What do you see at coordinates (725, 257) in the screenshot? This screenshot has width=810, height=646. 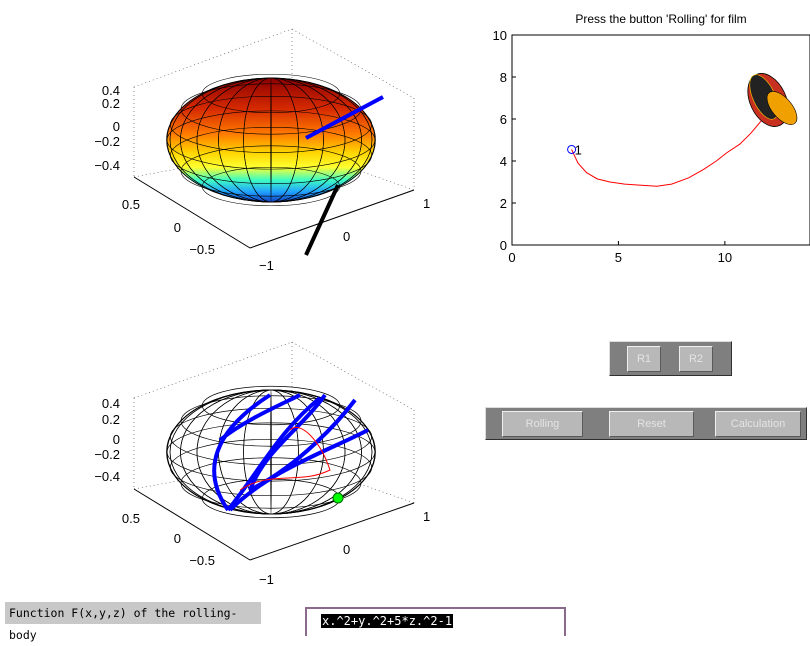 I see `x-tick-label: 10` at bounding box center [725, 257].